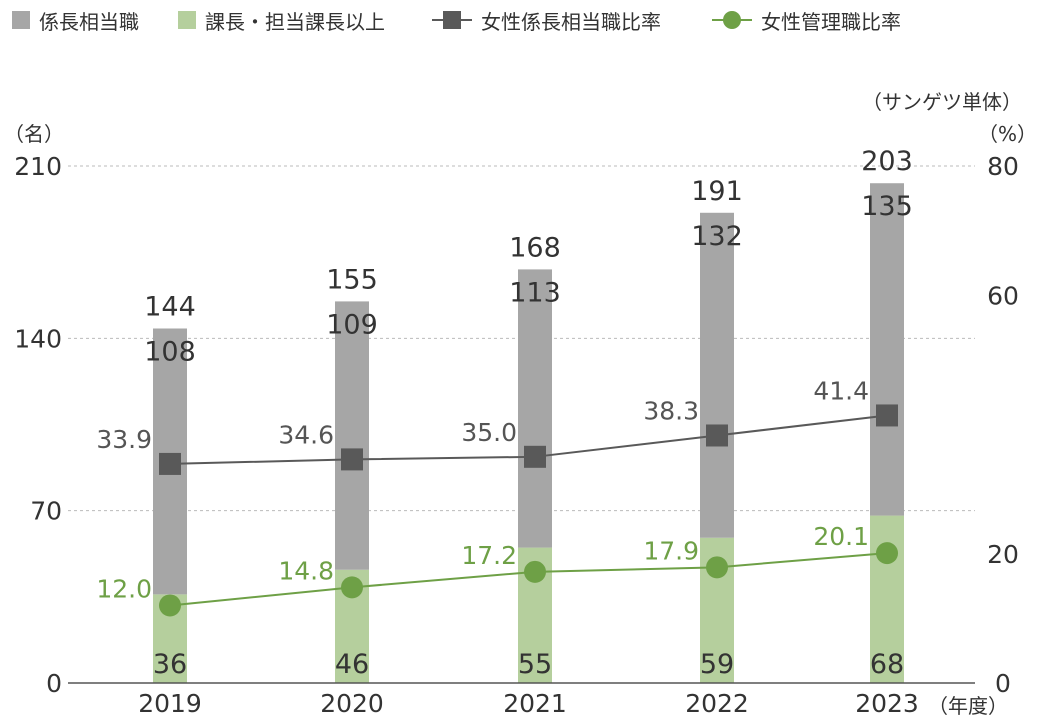 Image resolution: width=1040 pixels, height=721 pixels. Describe the element at coordinates (1008, 134) in the screenshot. I see `right-axis-unit: （%）` at that location.